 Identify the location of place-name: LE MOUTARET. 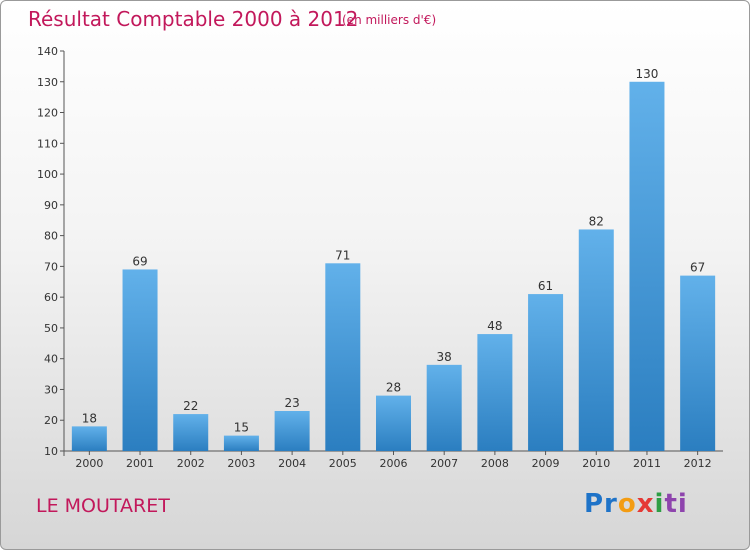
(103, 506).